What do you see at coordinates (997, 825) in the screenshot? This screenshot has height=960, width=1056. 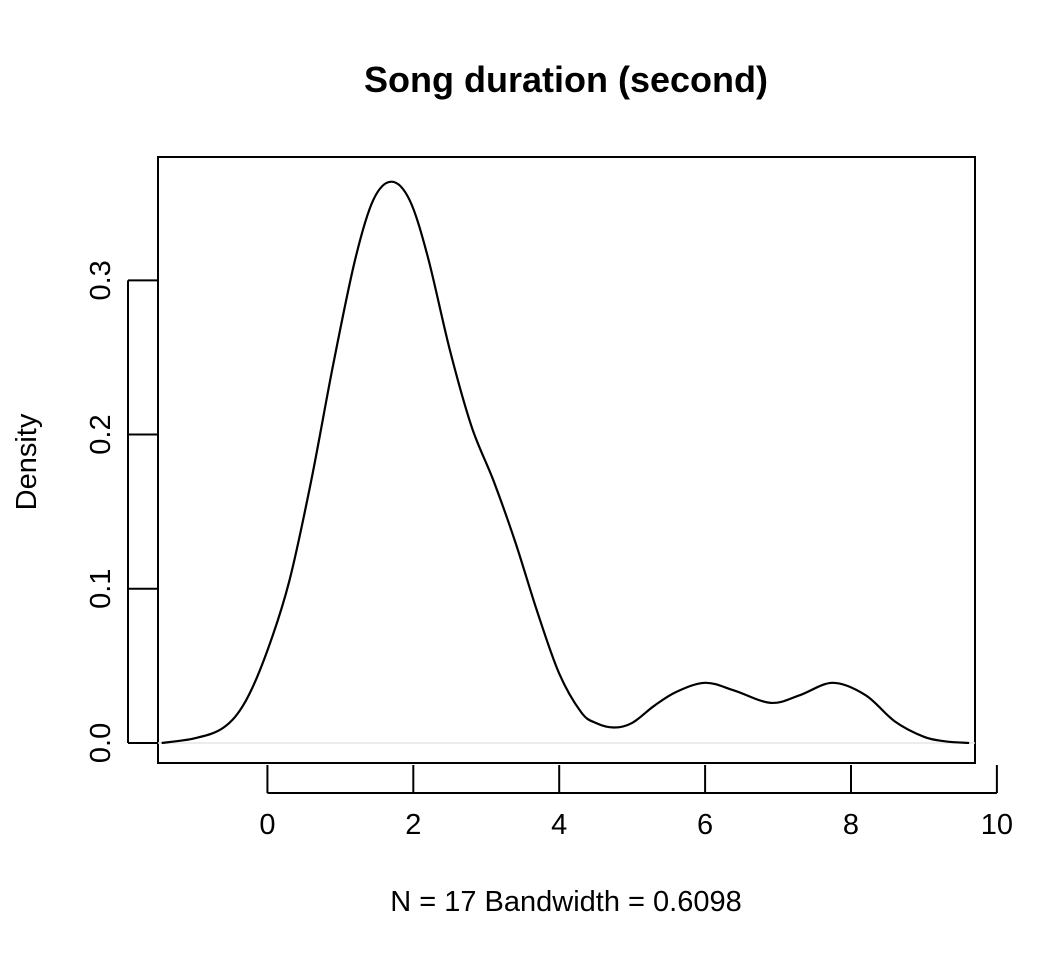 I see `x-tick-label-5: 10` at bounding box center [997, 825].